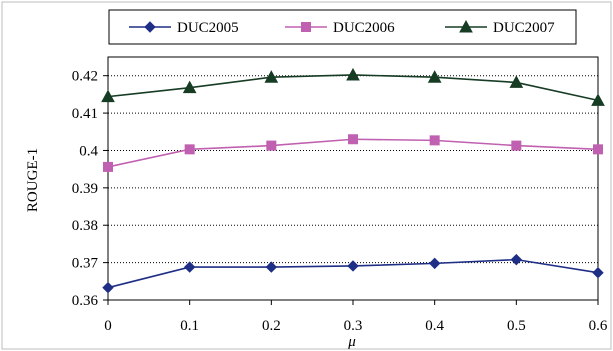  Describe the element at coordinates (189, 326) in the screenshot. I see `x-tick-label: 0.1` at that location.